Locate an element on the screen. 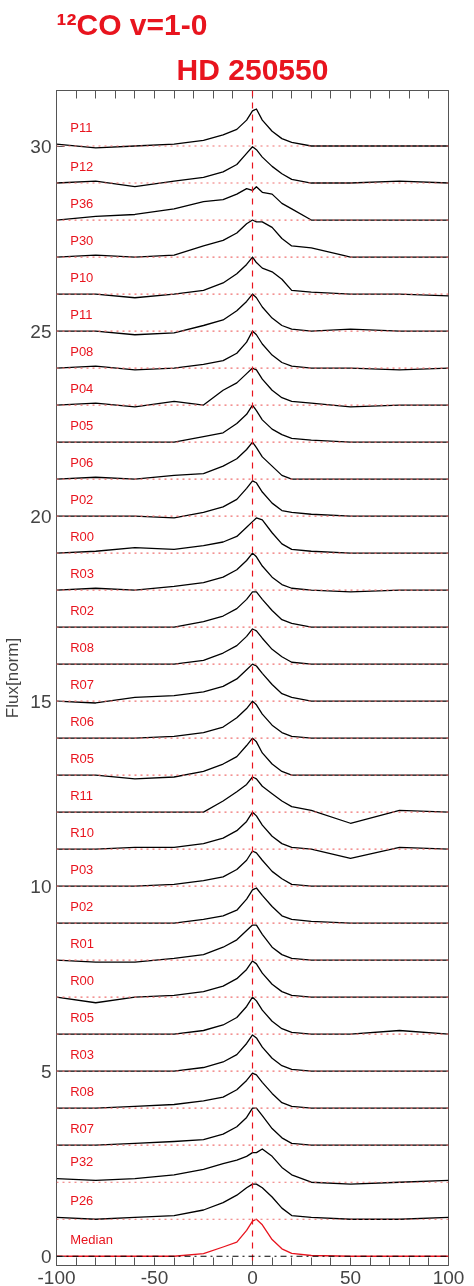  series-label: P08 is located at coordinates (82, 351).